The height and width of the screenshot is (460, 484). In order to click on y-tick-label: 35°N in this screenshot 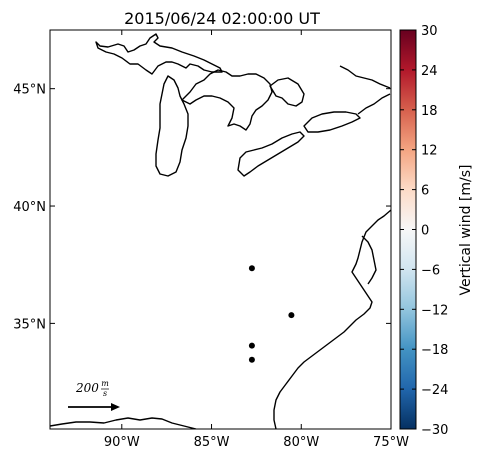, I will do `click(29, 324)`.